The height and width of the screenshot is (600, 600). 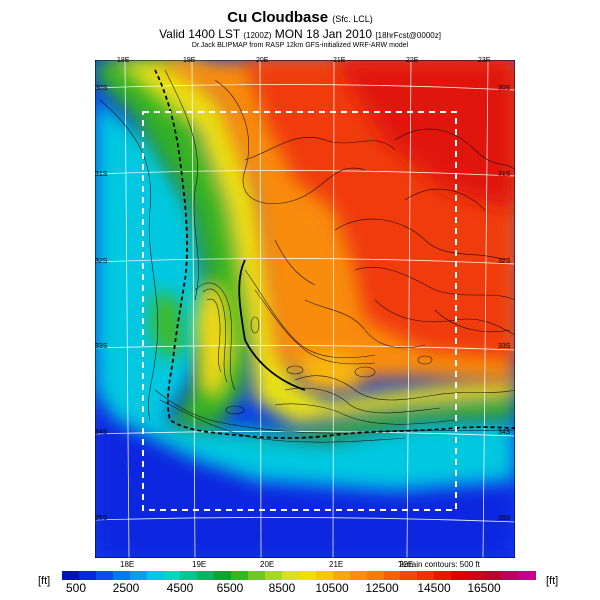 I want to click on colorbar-tick-1: 500, so click(x=76, y=588).